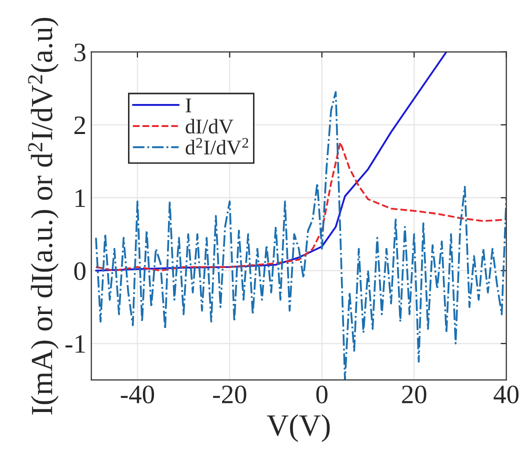  Describe the element at coordinates (210, 126) in the screenshot. I see `legend-label: dI/dV` at that location.